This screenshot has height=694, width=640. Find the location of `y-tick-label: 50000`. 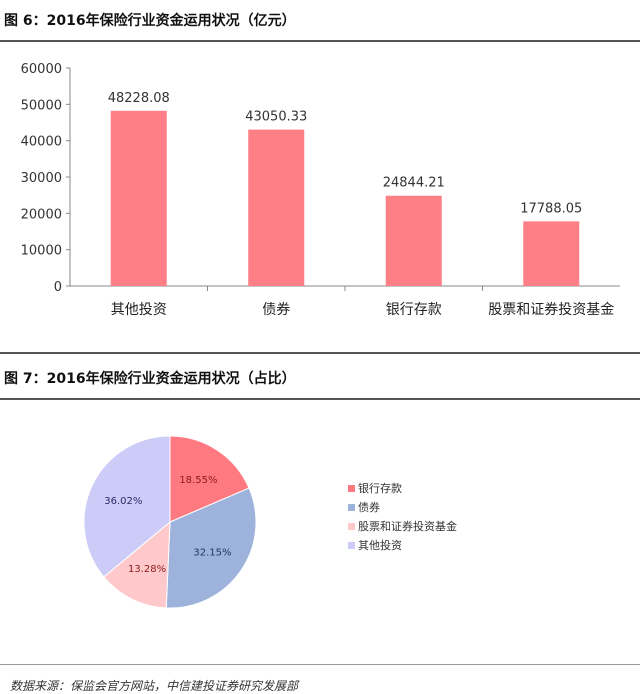

y-tick-label: 50000 is located at coordinates (41, 105).